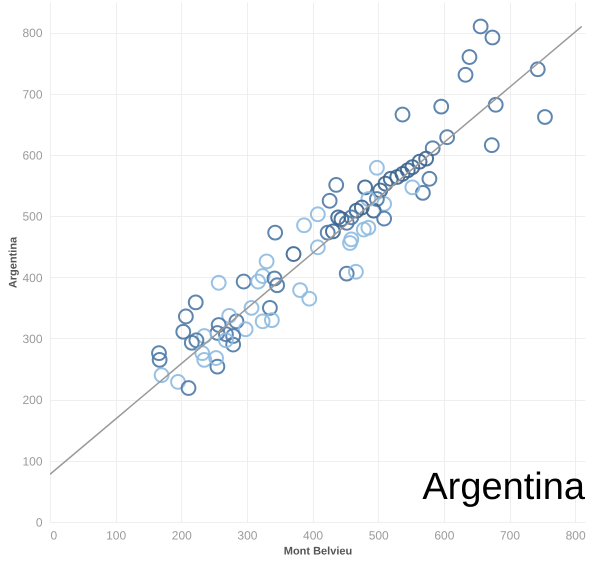  Describe the element at coordinates (32, 339) in the screenshot. I see `y-tick-label: 300` at that location.